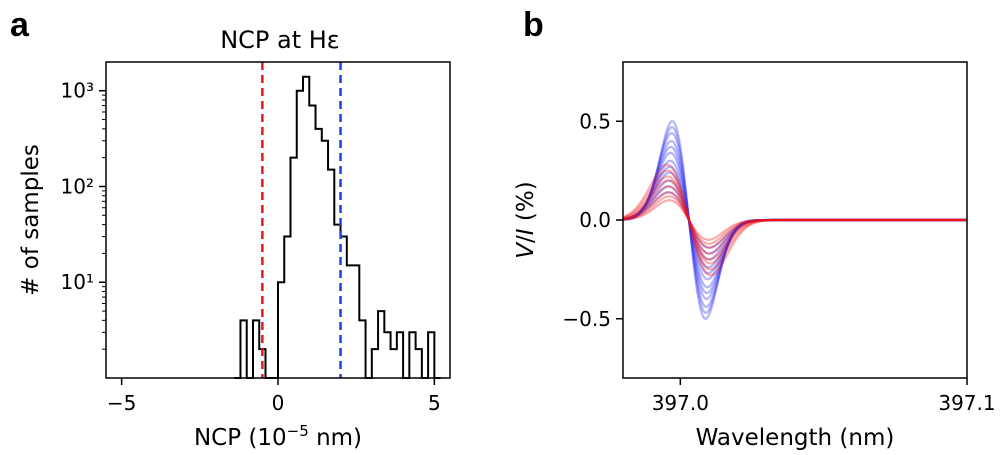  Describe the element at coordinates (595, 220) in the screenshot. I see `y-tick-label: 0.0` at that location.